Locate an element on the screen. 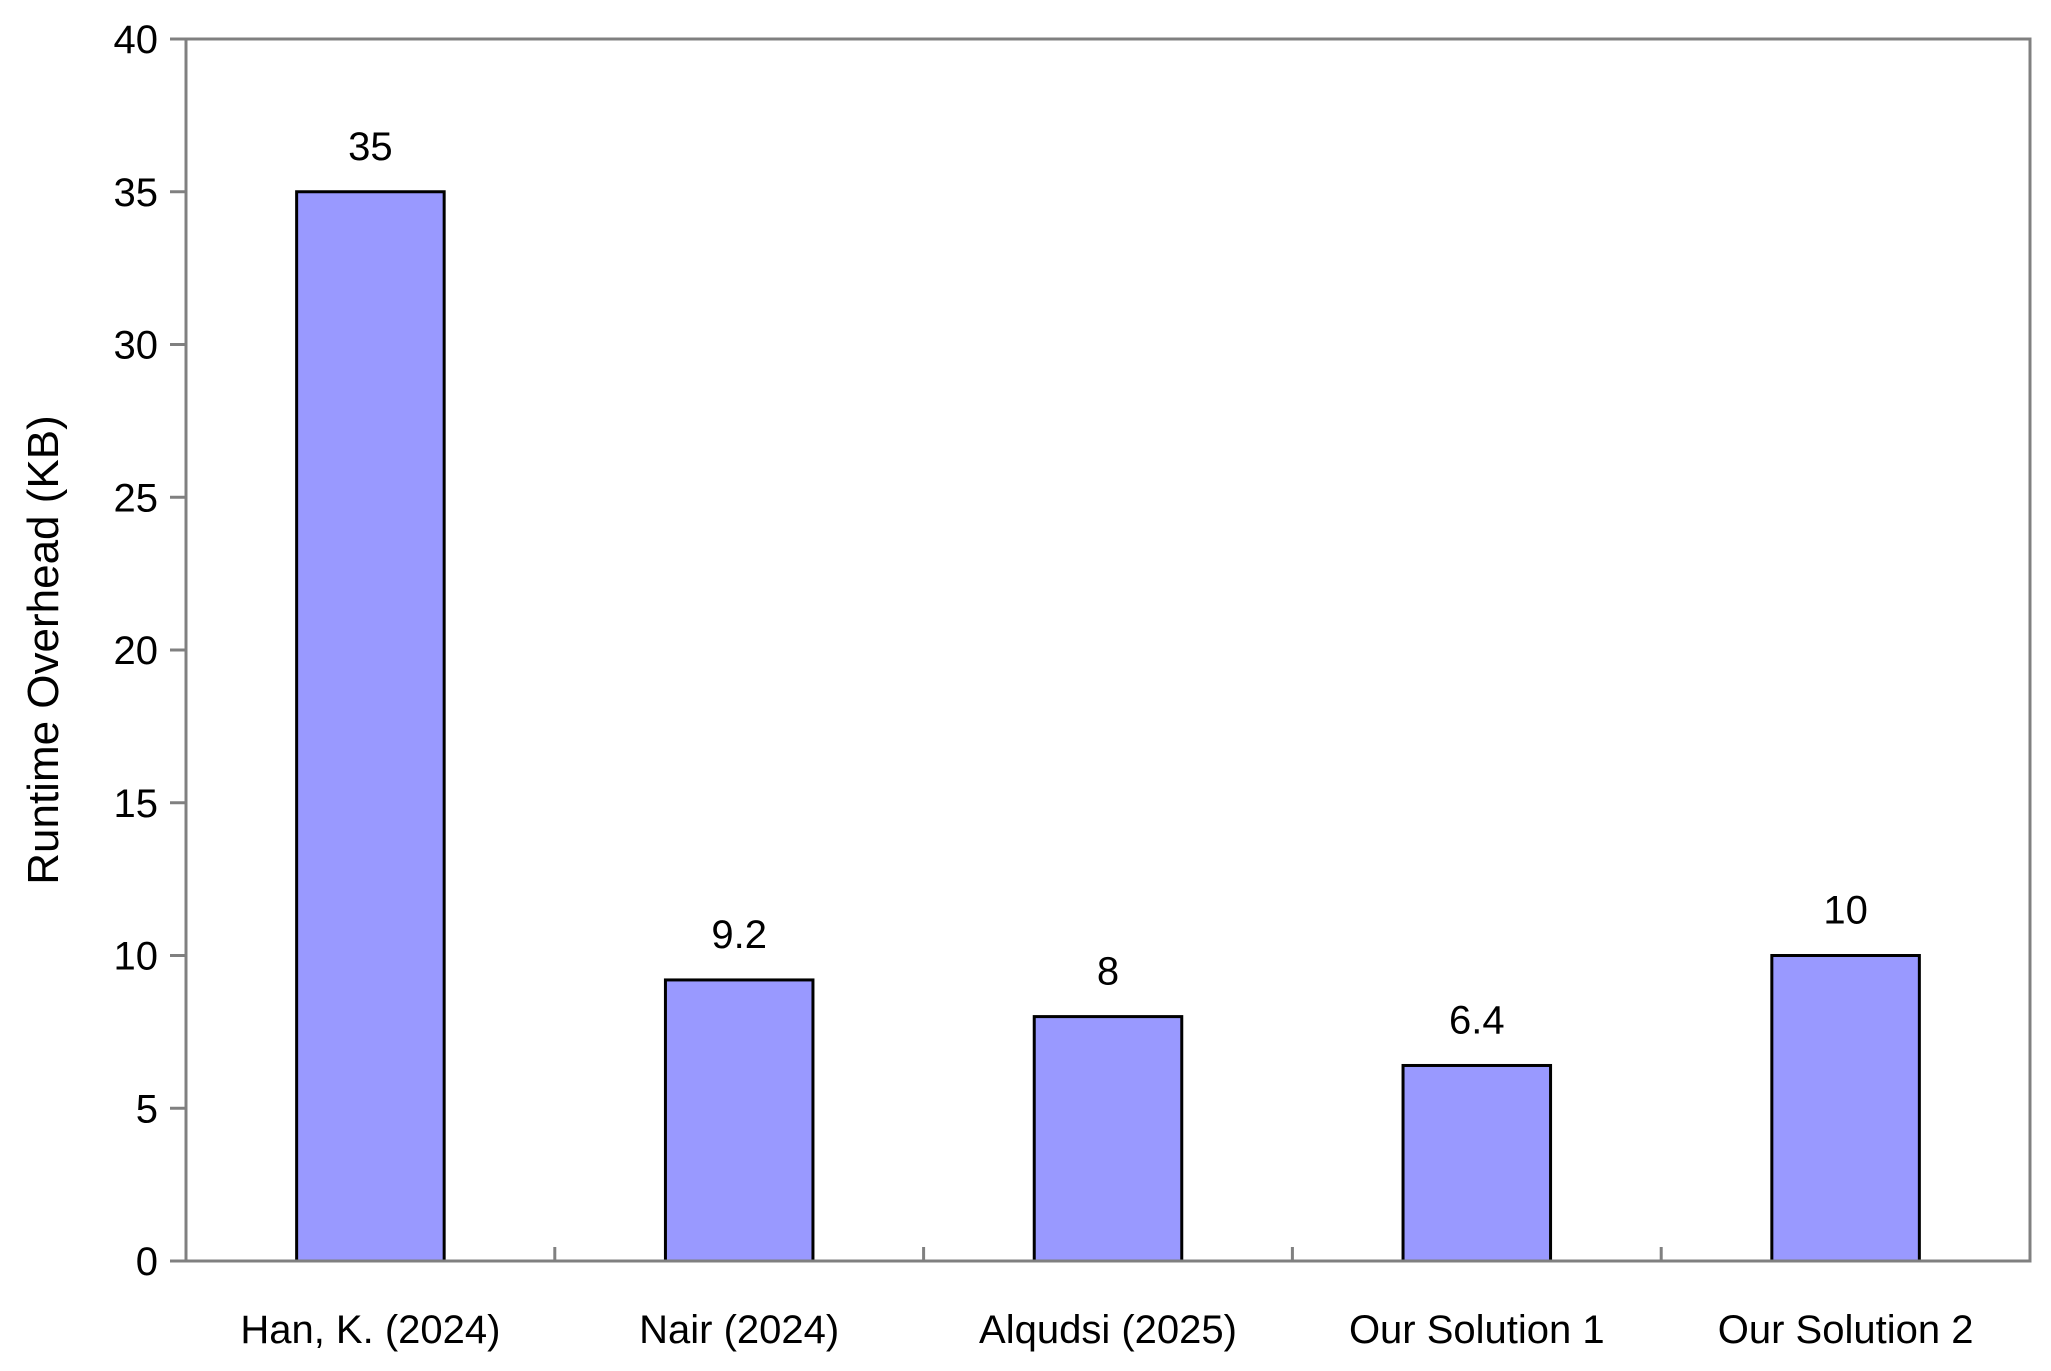 This screenshot has width=2051, height=1371. x-category-label: Our Solution 1 is located at coordinates (1477, 1330).